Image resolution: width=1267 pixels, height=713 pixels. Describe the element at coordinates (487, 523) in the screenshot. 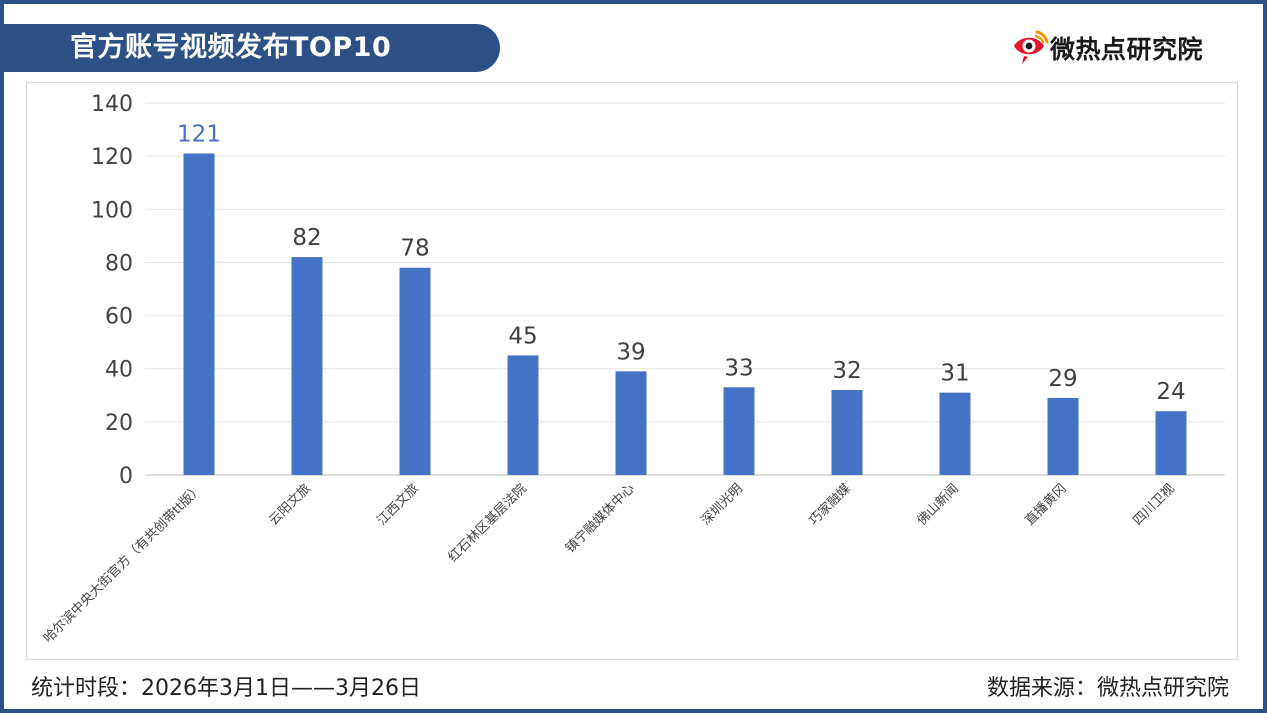

I see `x-tick-label: 红石林区基层法院` at that location.